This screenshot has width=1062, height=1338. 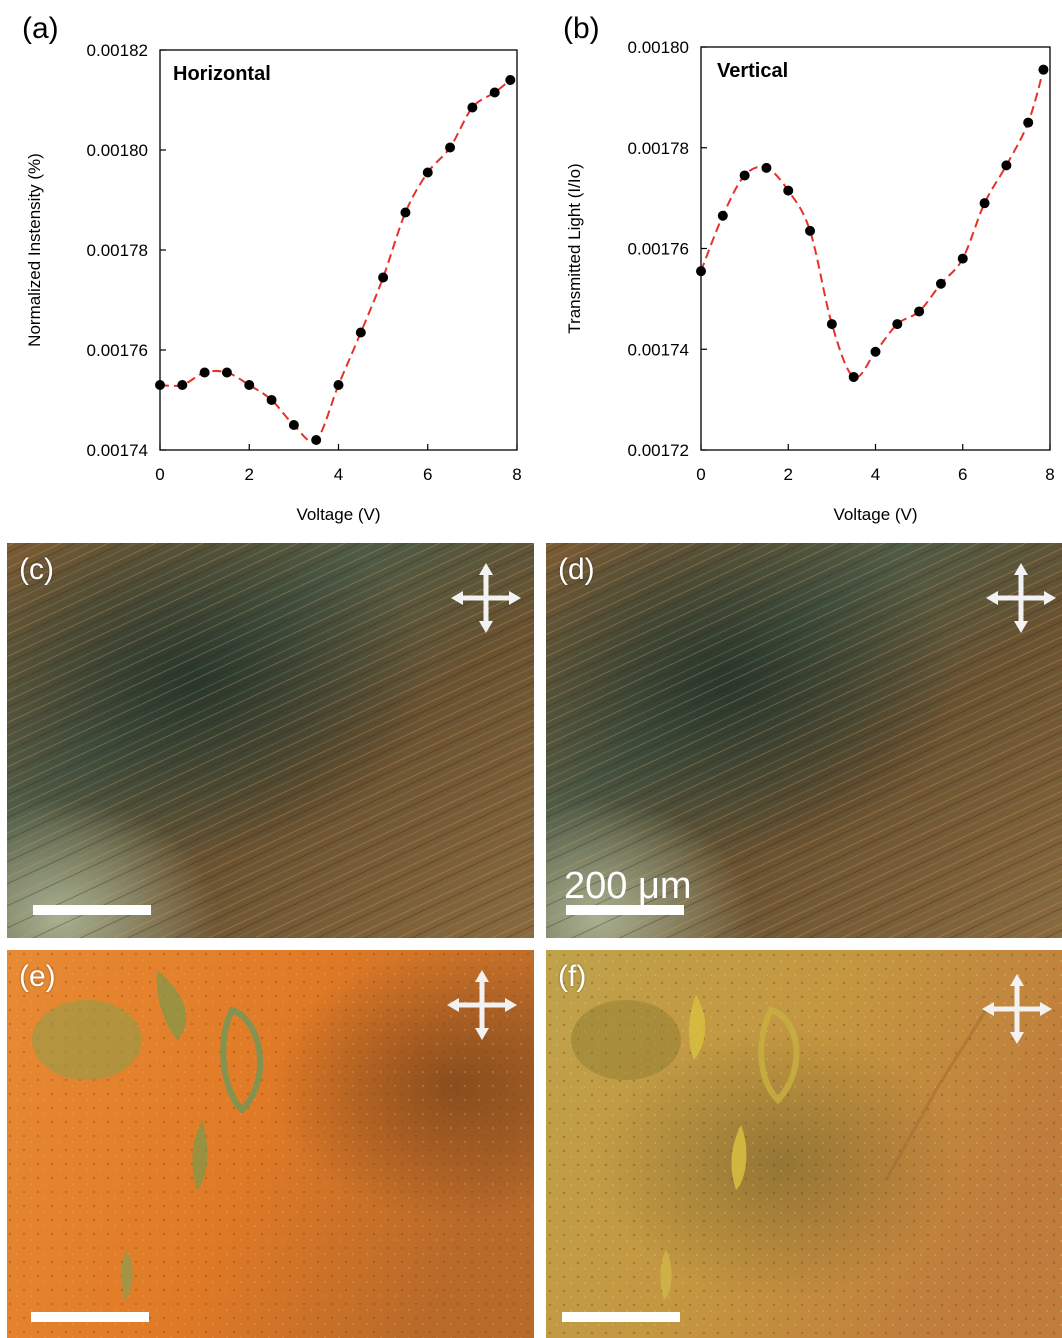 I want to click on chart-annotation: Horizontal, so click(x=222, y=74).